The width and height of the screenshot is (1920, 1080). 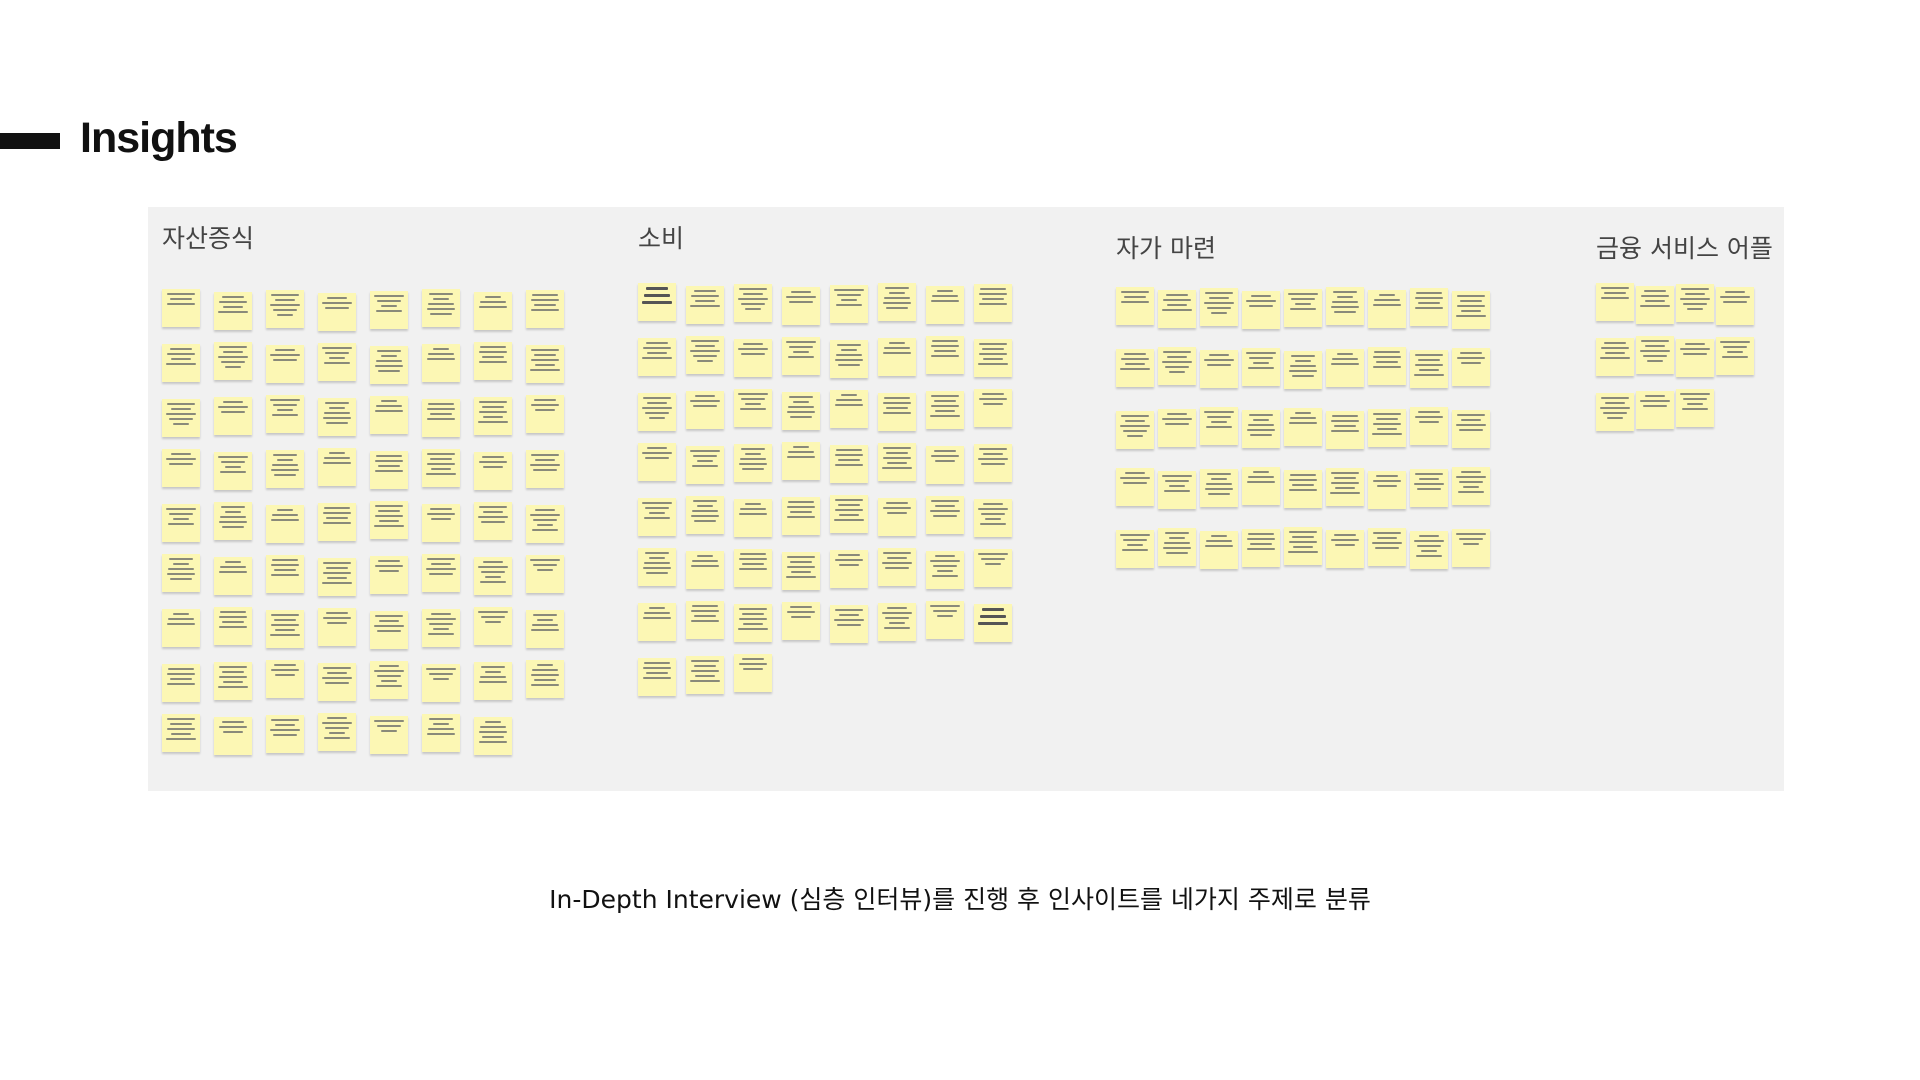 I want to click on group-label-home-ownership: 자가 마련, so click(x=1166, y=248).